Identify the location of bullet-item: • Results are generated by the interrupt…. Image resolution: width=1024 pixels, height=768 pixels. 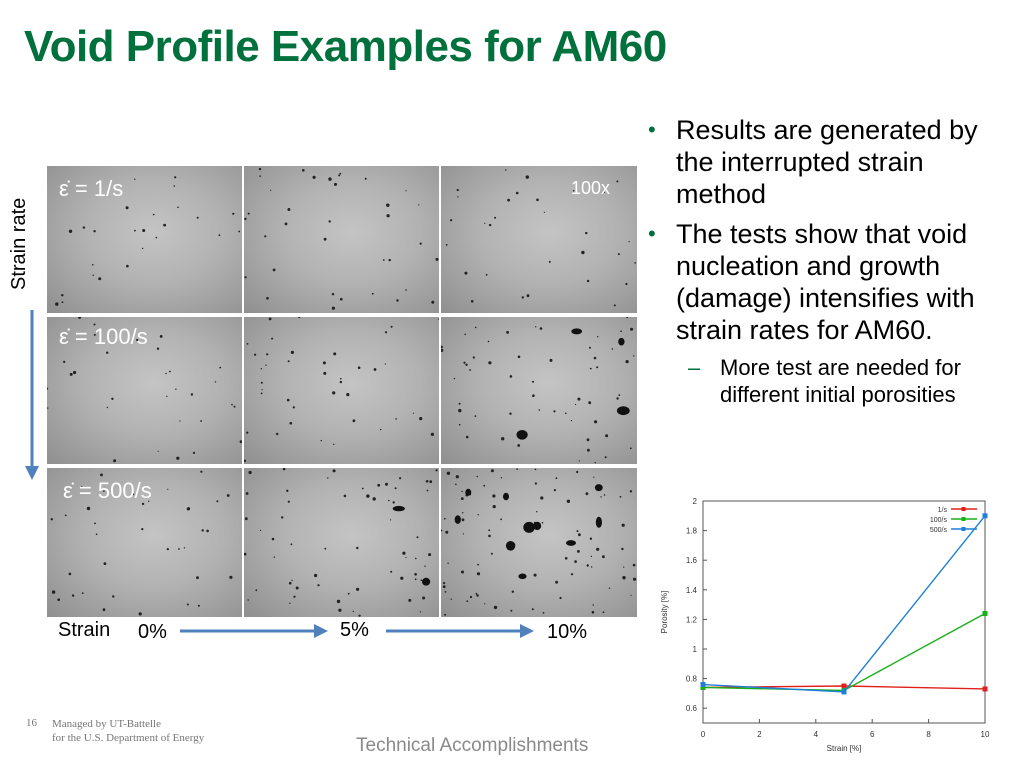
(820, 162).